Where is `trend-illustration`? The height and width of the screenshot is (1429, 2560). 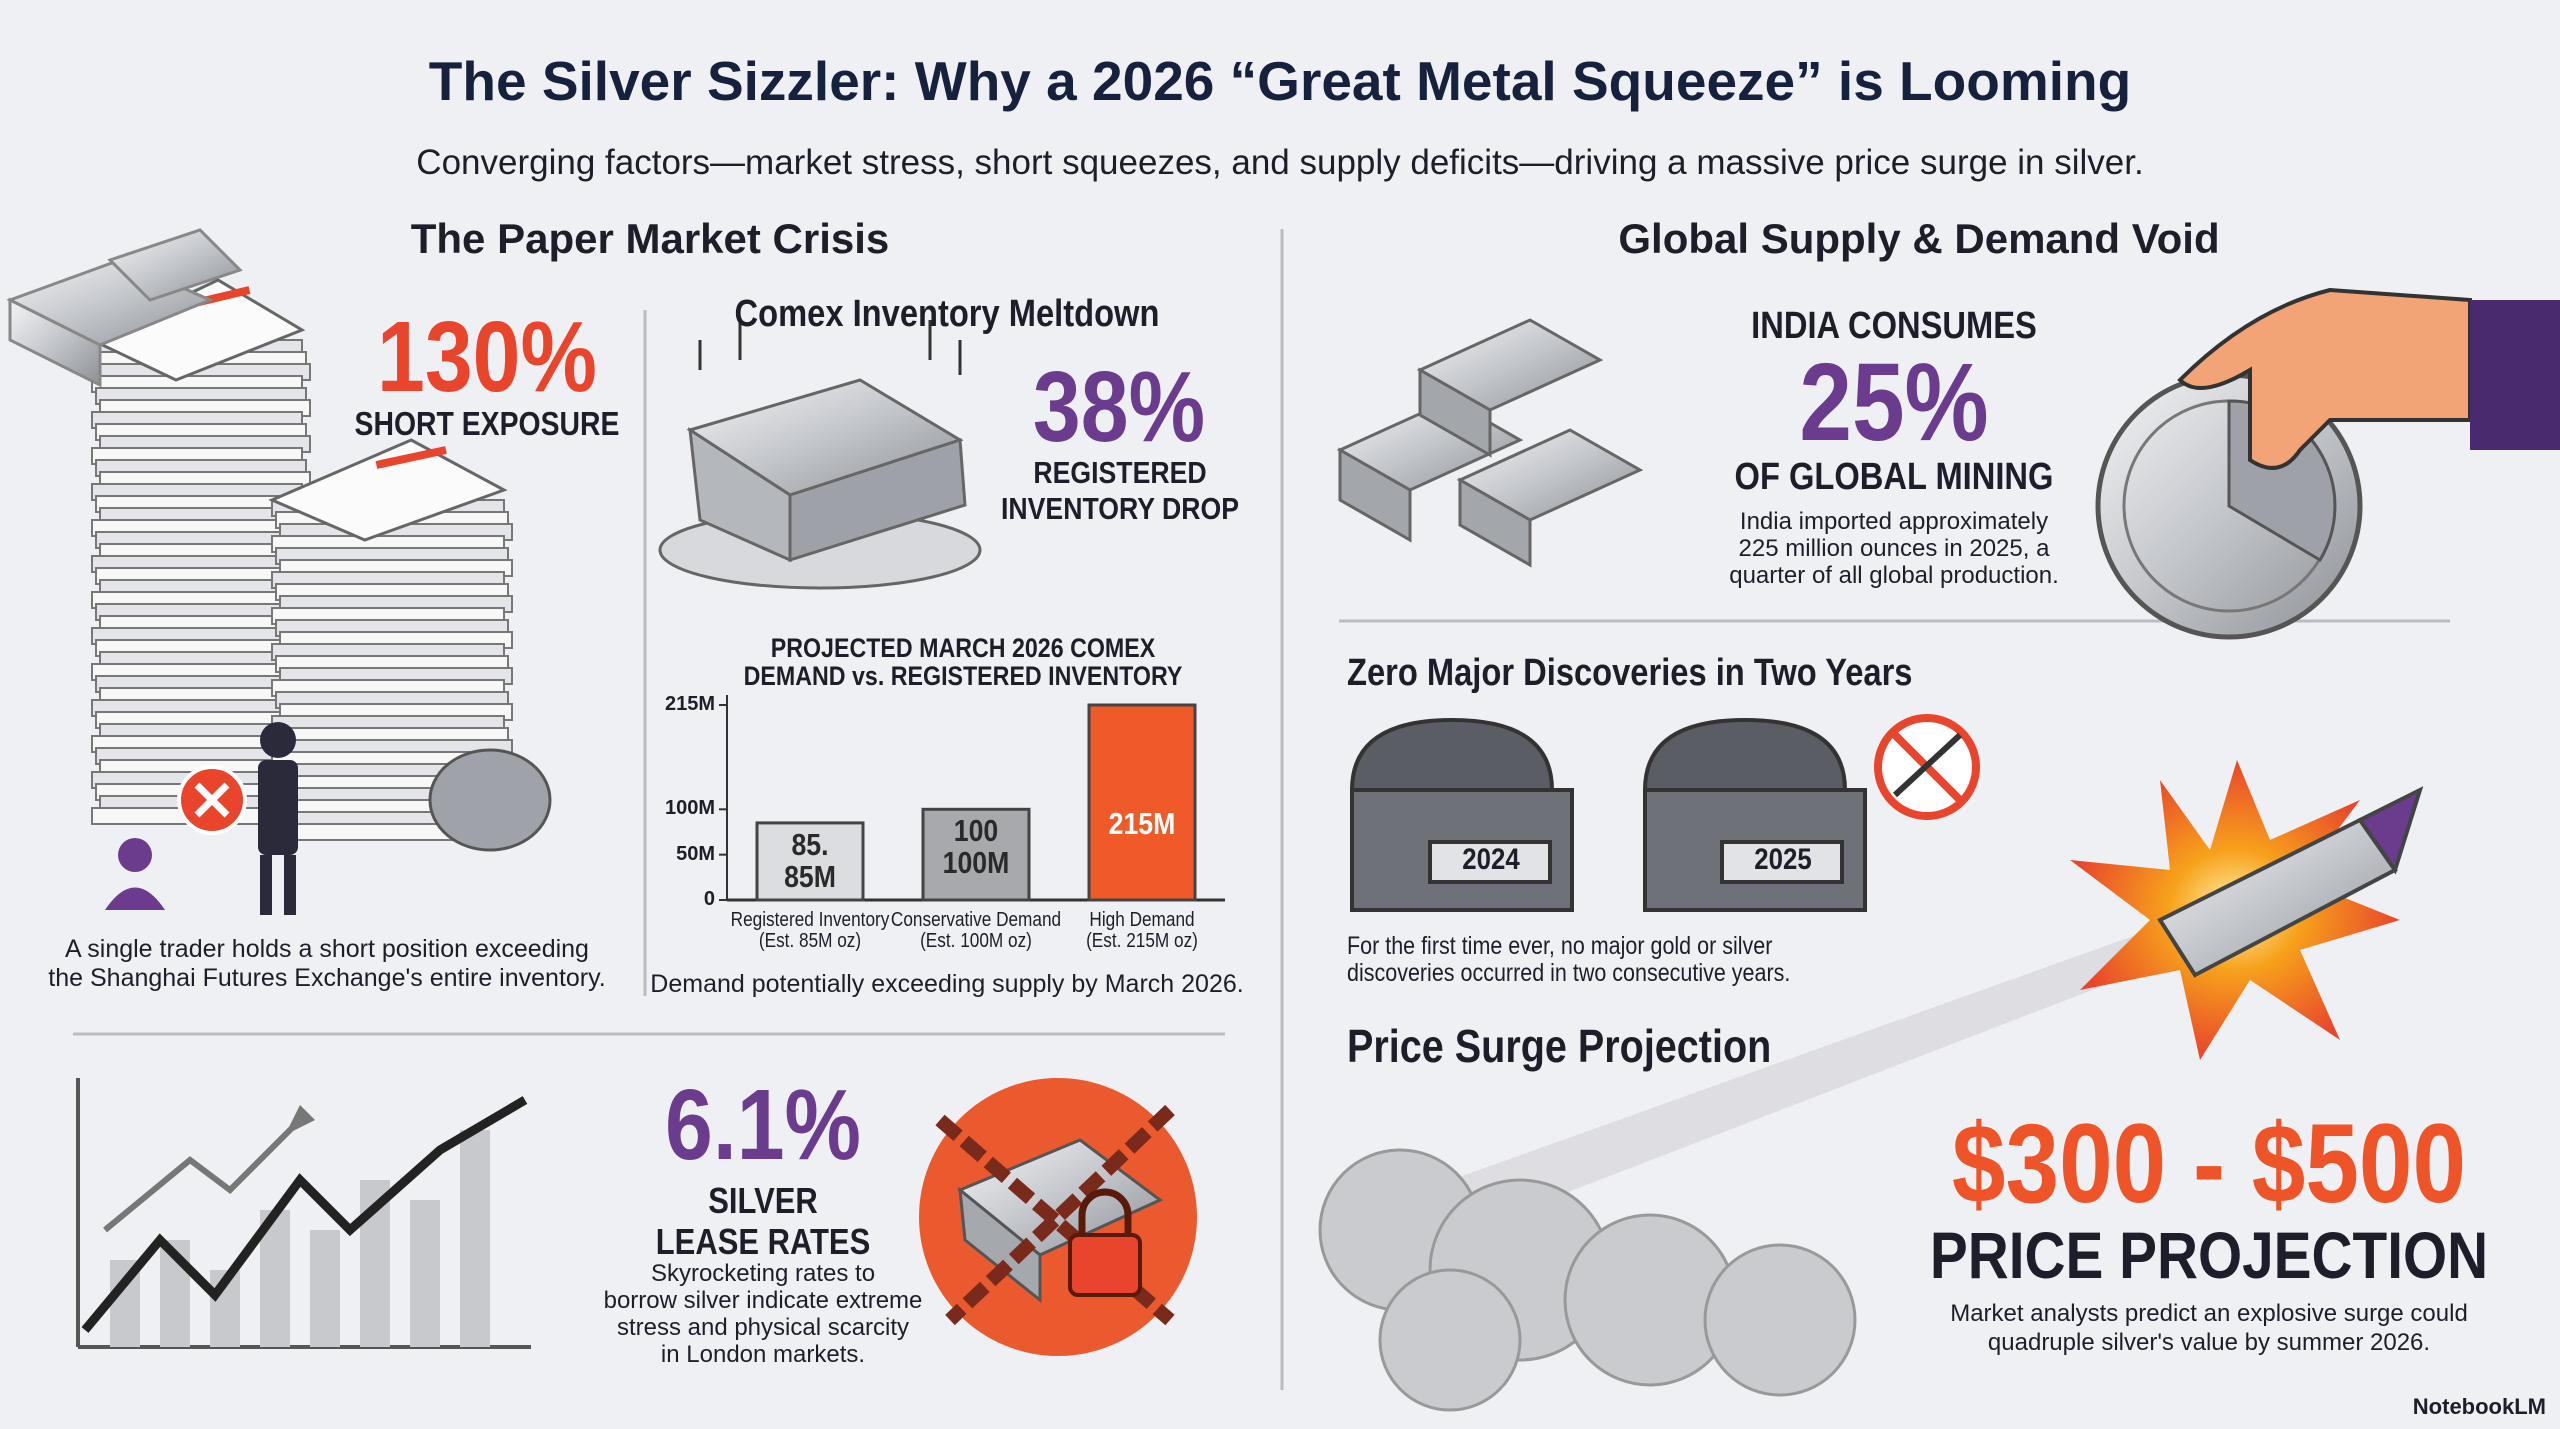
trend-illustration is located at coordinates (303, 1213).